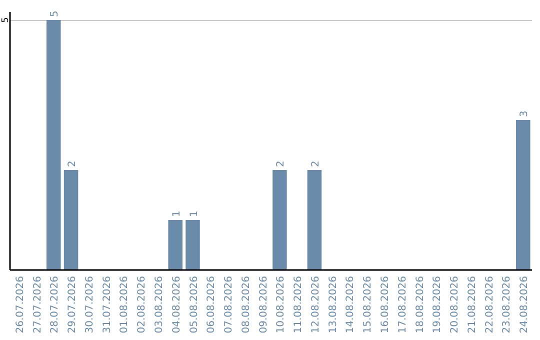 Image resolution: width=540 pixels, height=340 pixels. Describe the element at coordinates (368, 305) in the screenshot. I see `x-tick-label: 15.08.2026` at that location.